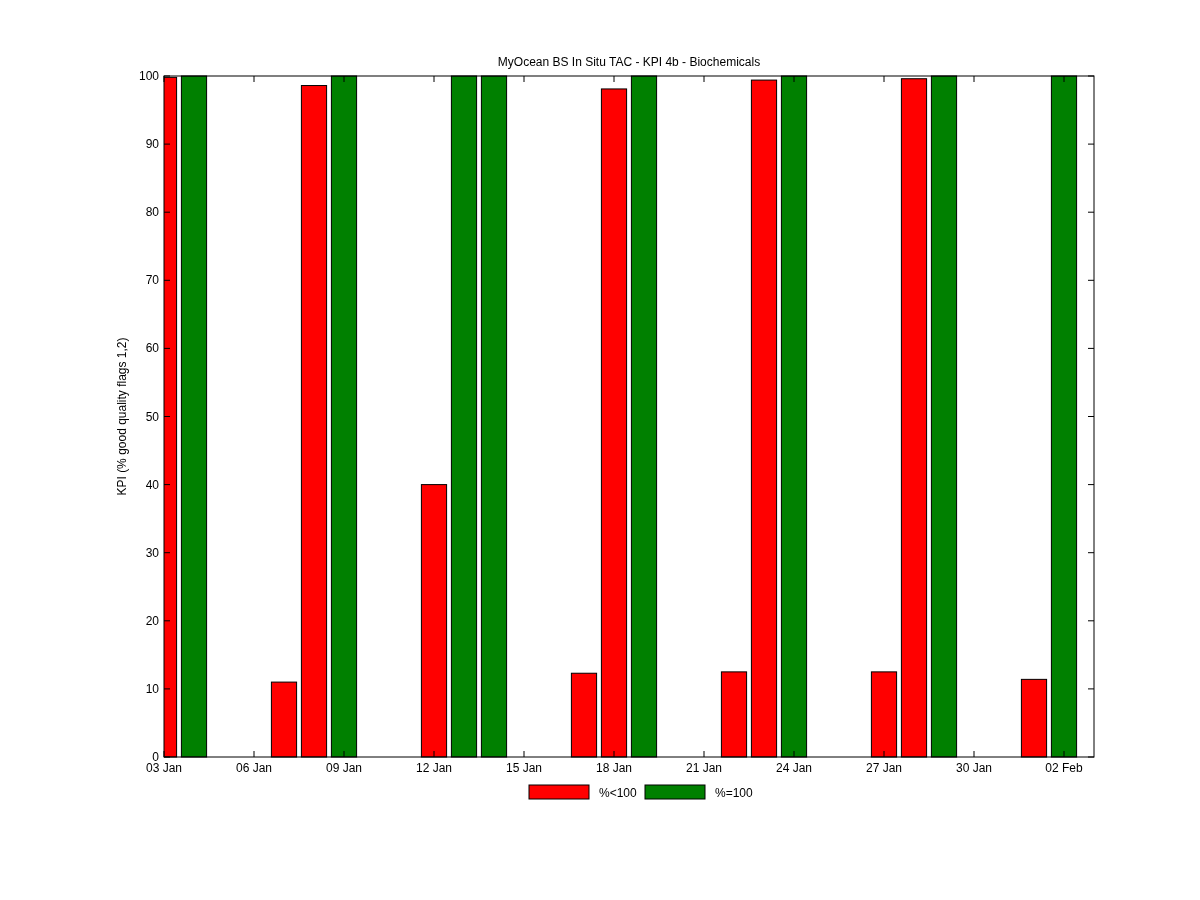 The width and height of the screenshot is (1200, 900). I want to click on y-tick-label: 20, so click(152, 620).